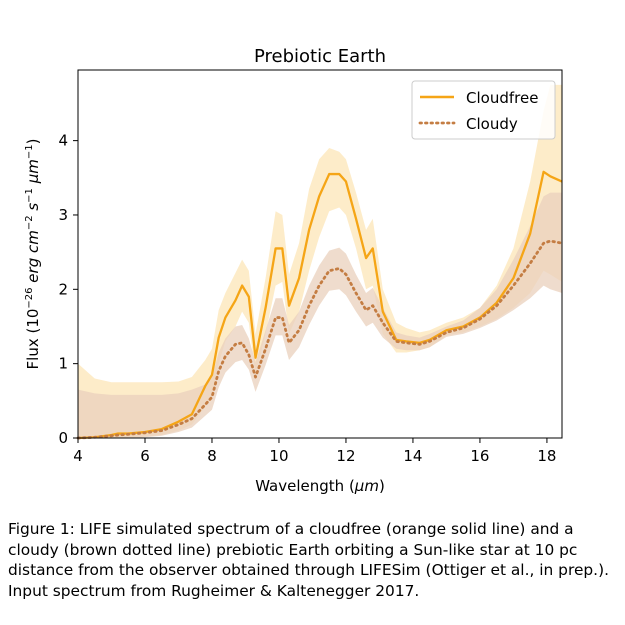  I want to click on x-axis-label: Wavelength (μm), so click(320, 486).